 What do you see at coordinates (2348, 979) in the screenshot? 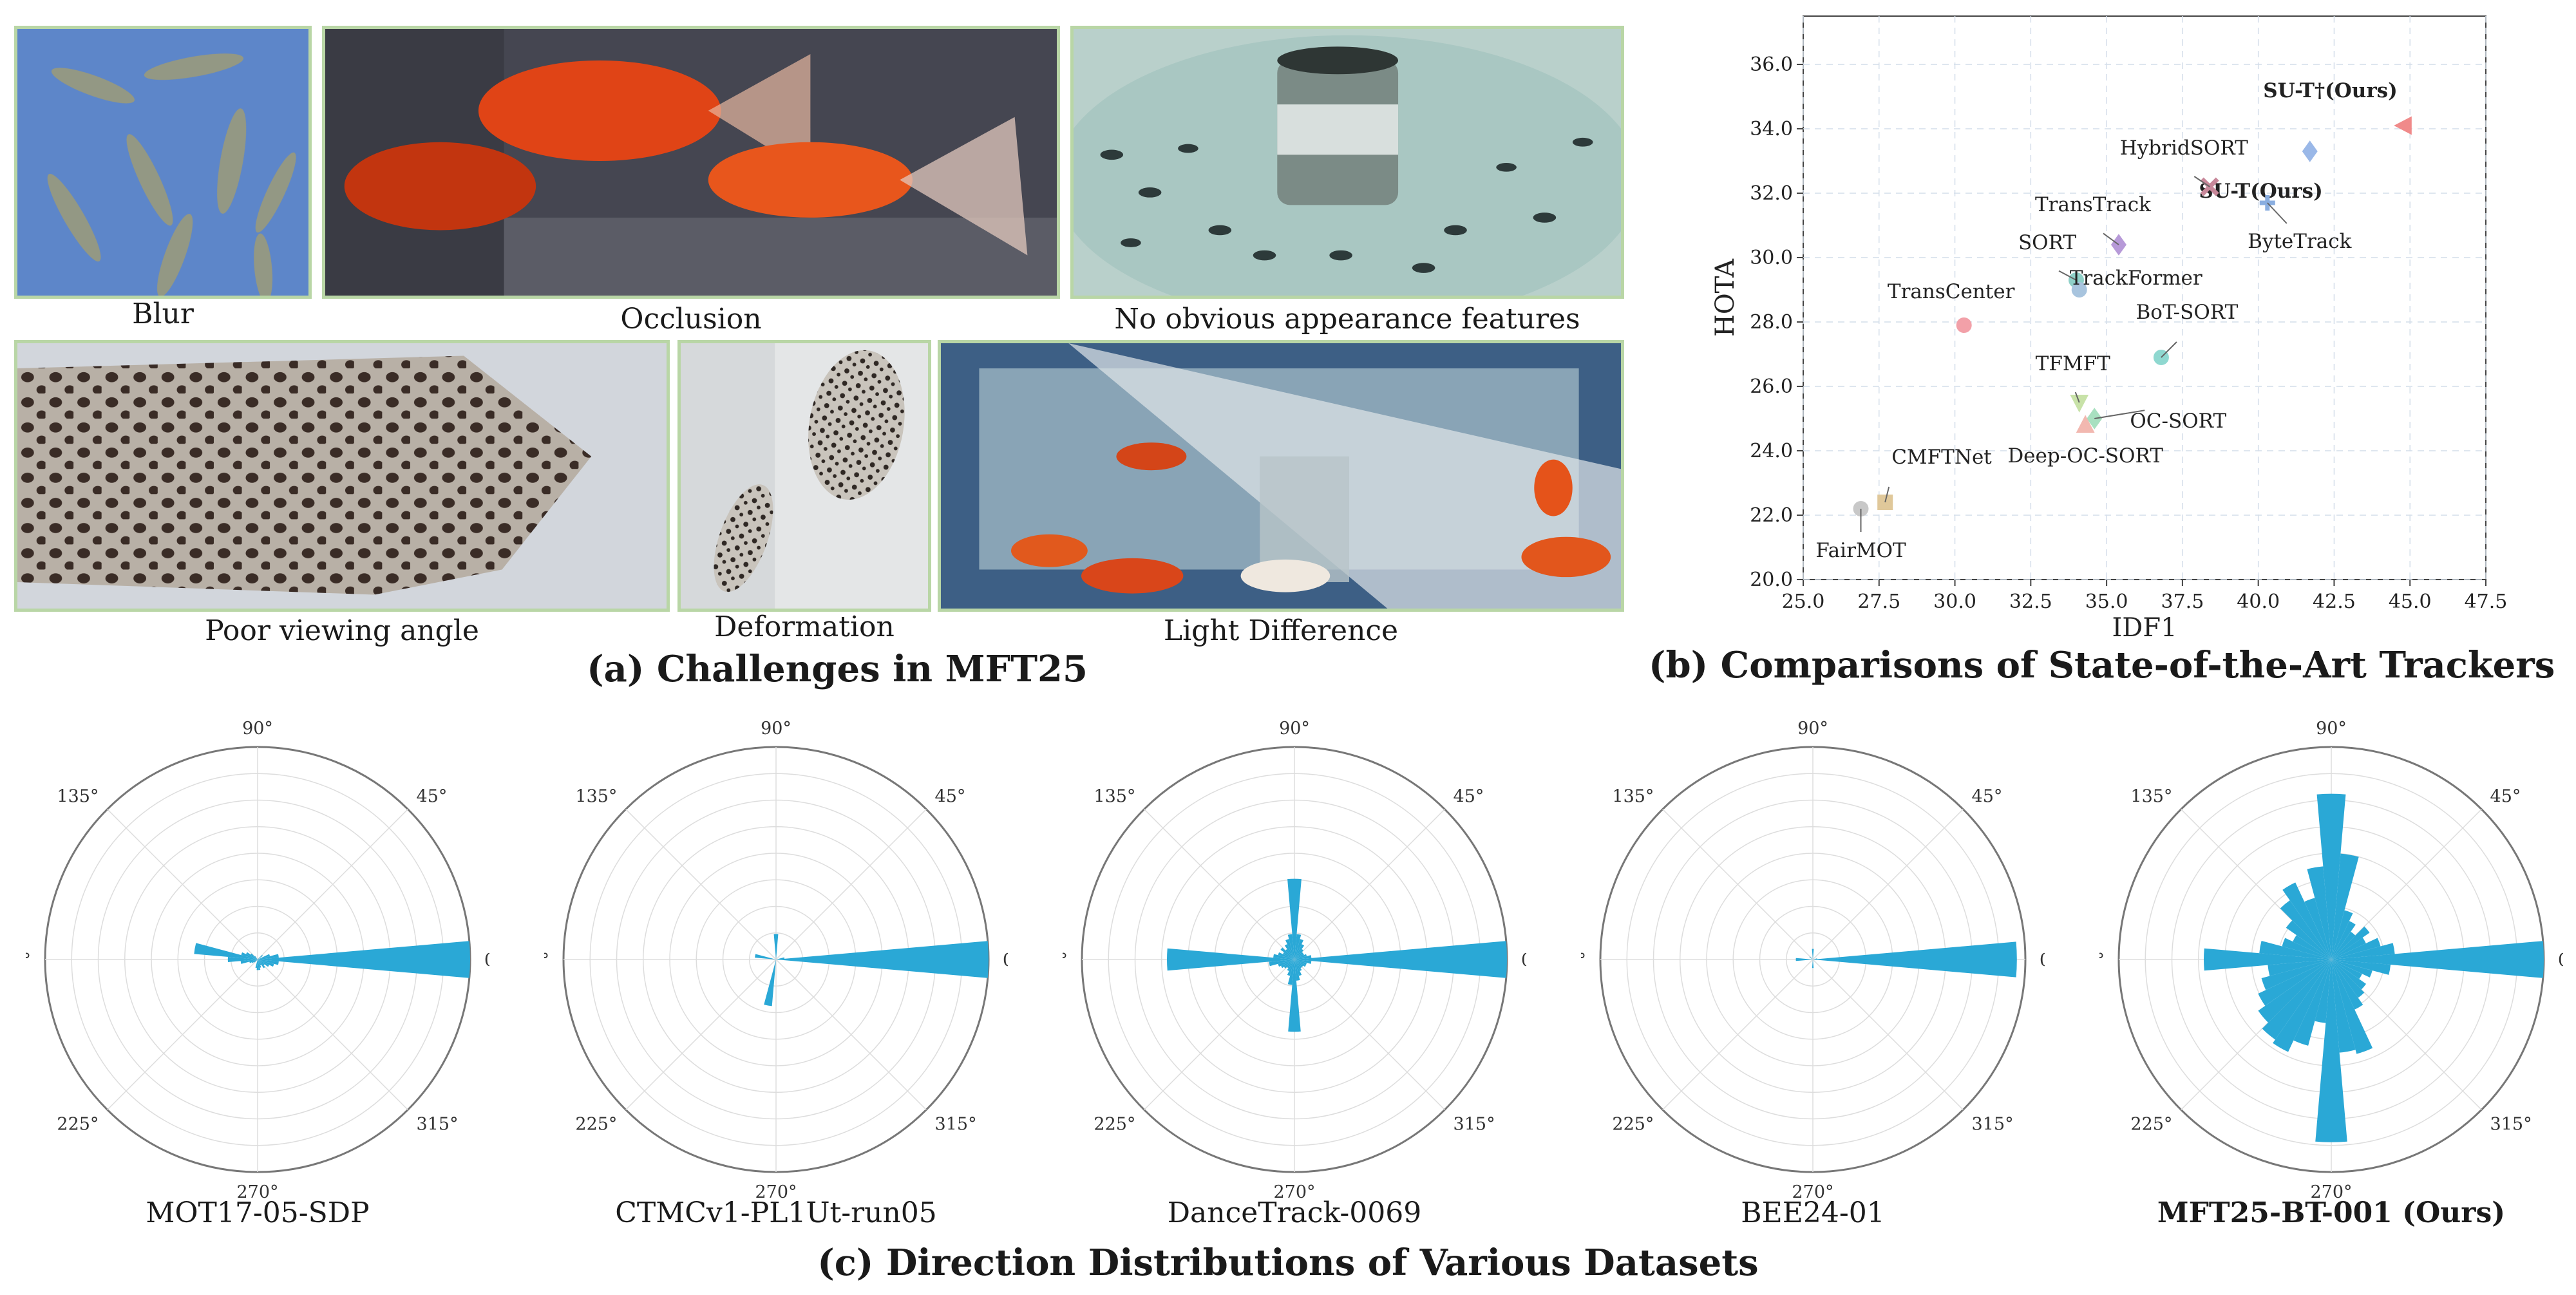
I see `polar-bar-310deg` at bounding box center [2348, 979].